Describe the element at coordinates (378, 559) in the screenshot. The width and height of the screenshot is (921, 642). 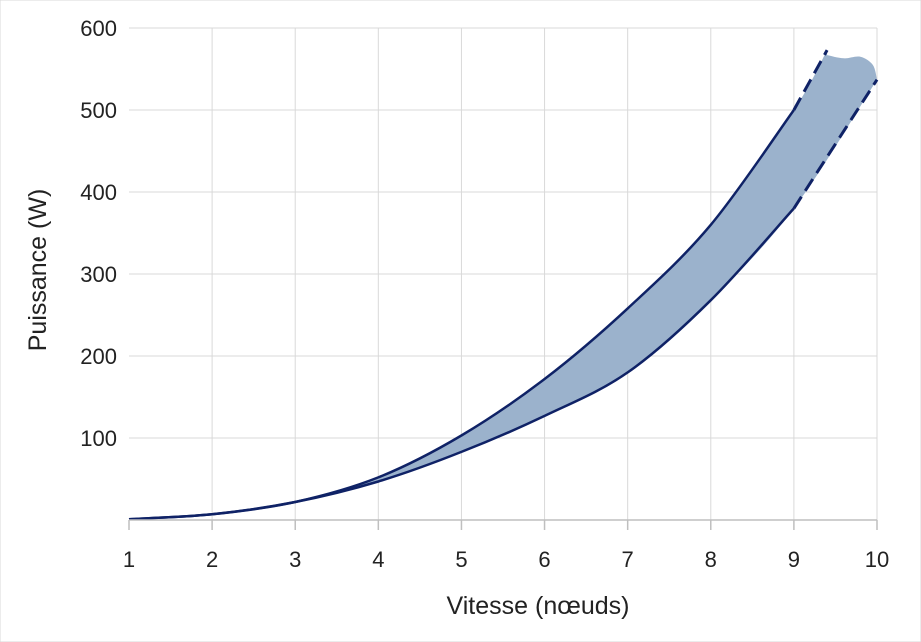
I see `x-tick-label: 4` at that location.